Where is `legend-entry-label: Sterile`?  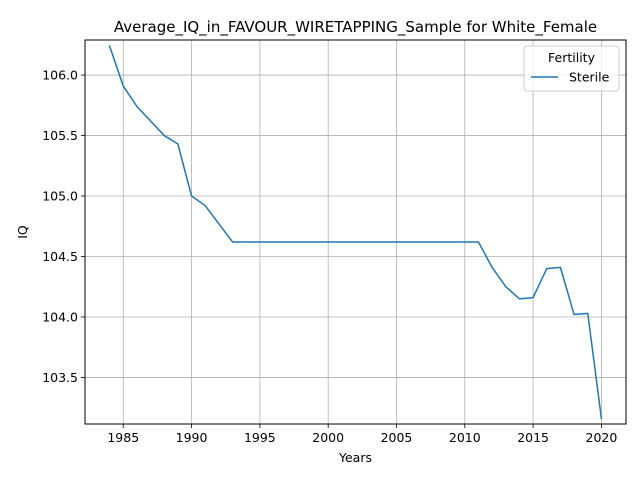 legend-entry-label: Sterile is located at coordinates (589, 77).